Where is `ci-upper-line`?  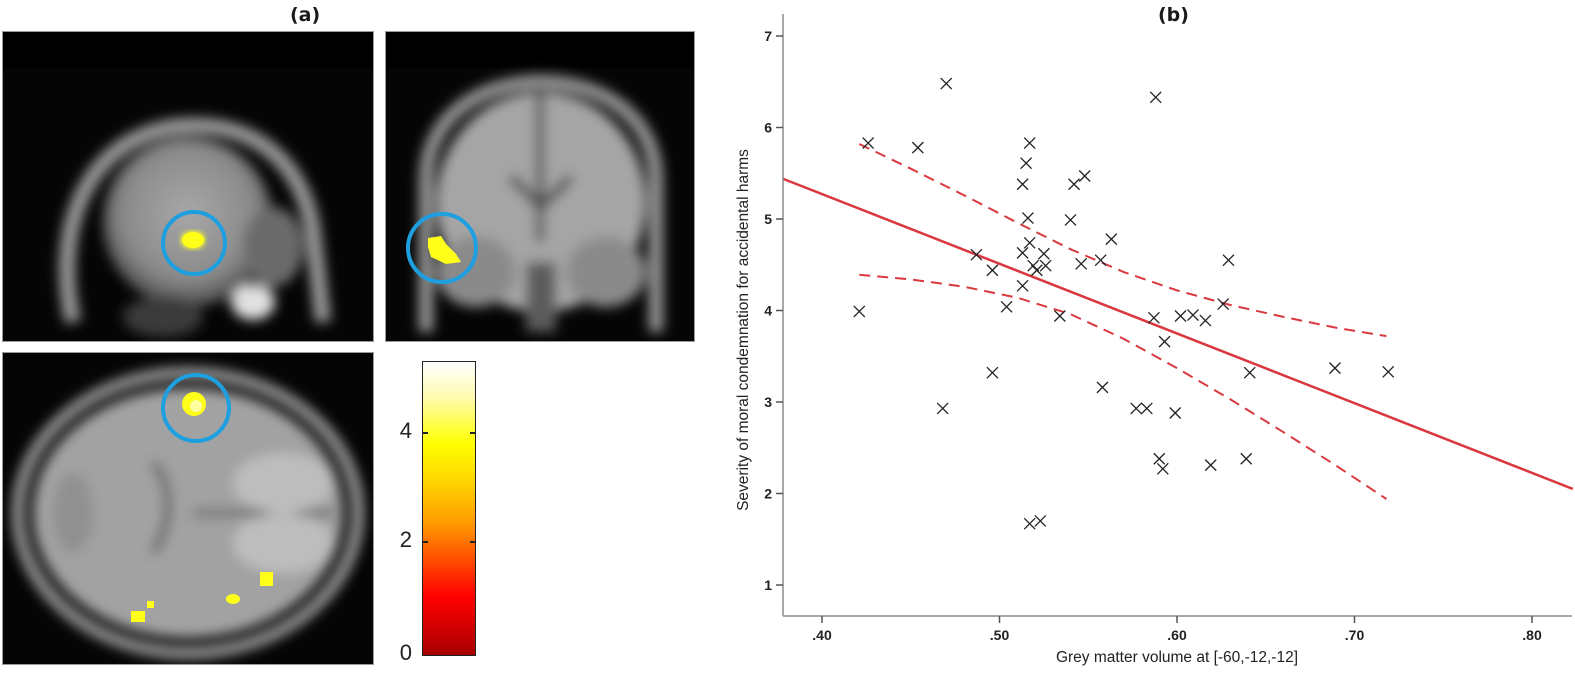 ci-upper-line is located at coordinates (1122, 240).